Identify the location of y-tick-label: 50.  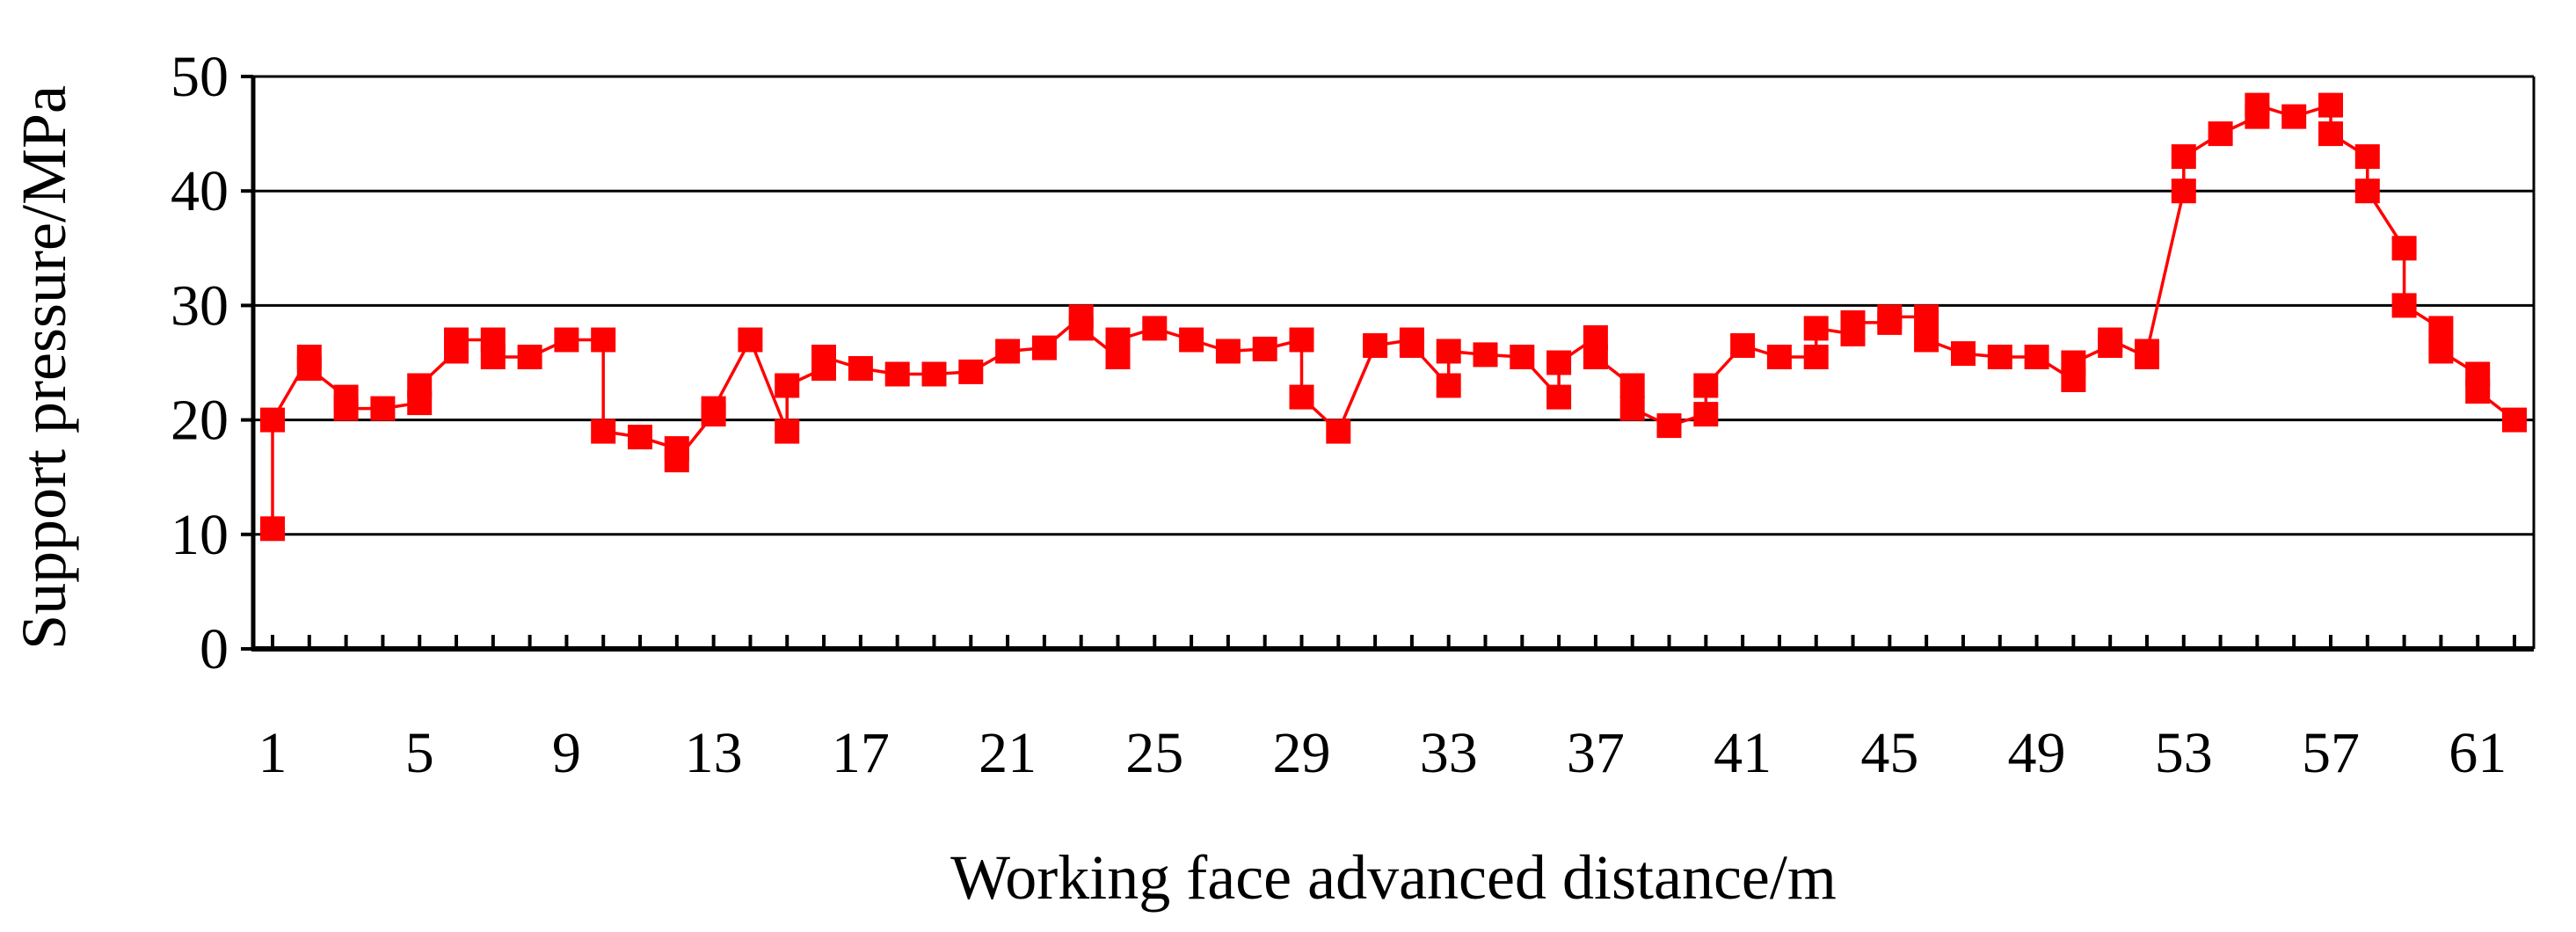
(200, 77).